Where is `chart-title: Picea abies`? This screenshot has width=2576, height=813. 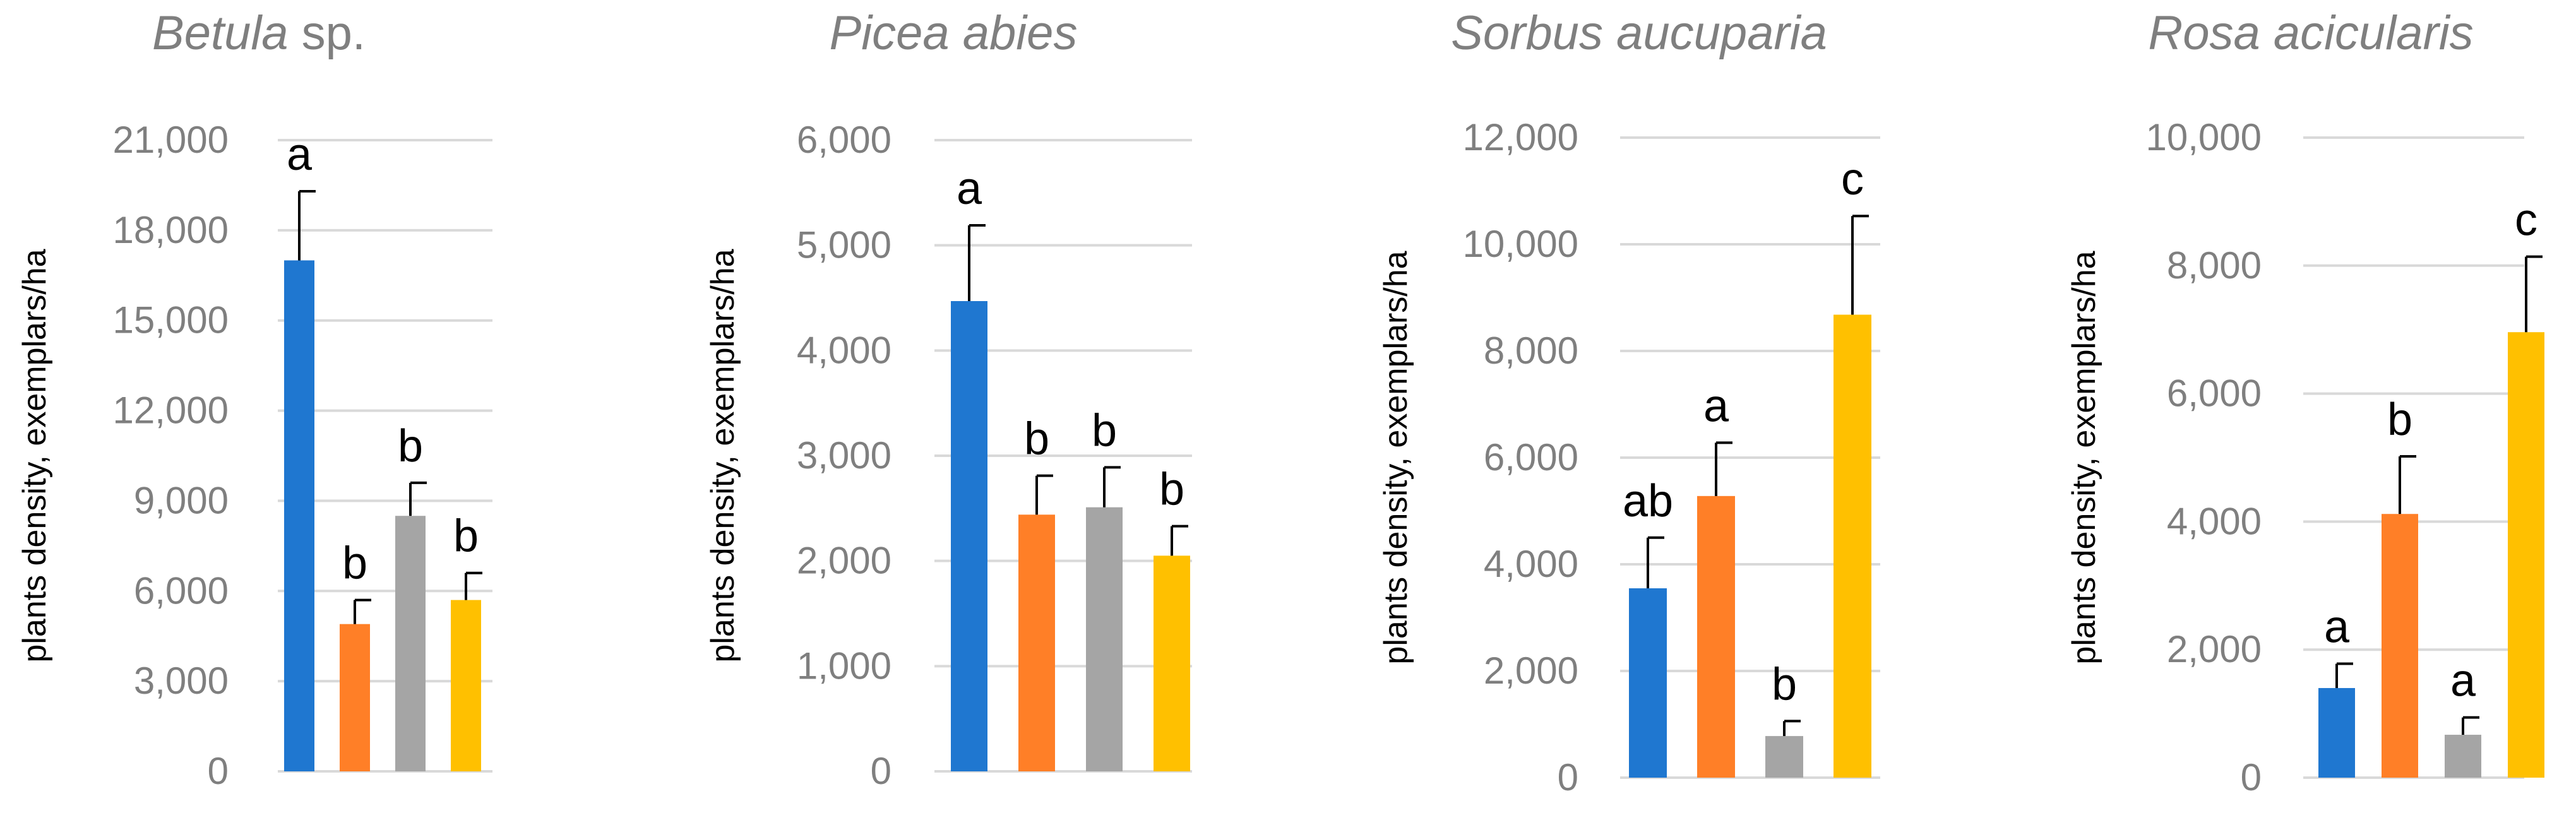
chart-title: Picea abies is located at coordinates (954, 33).